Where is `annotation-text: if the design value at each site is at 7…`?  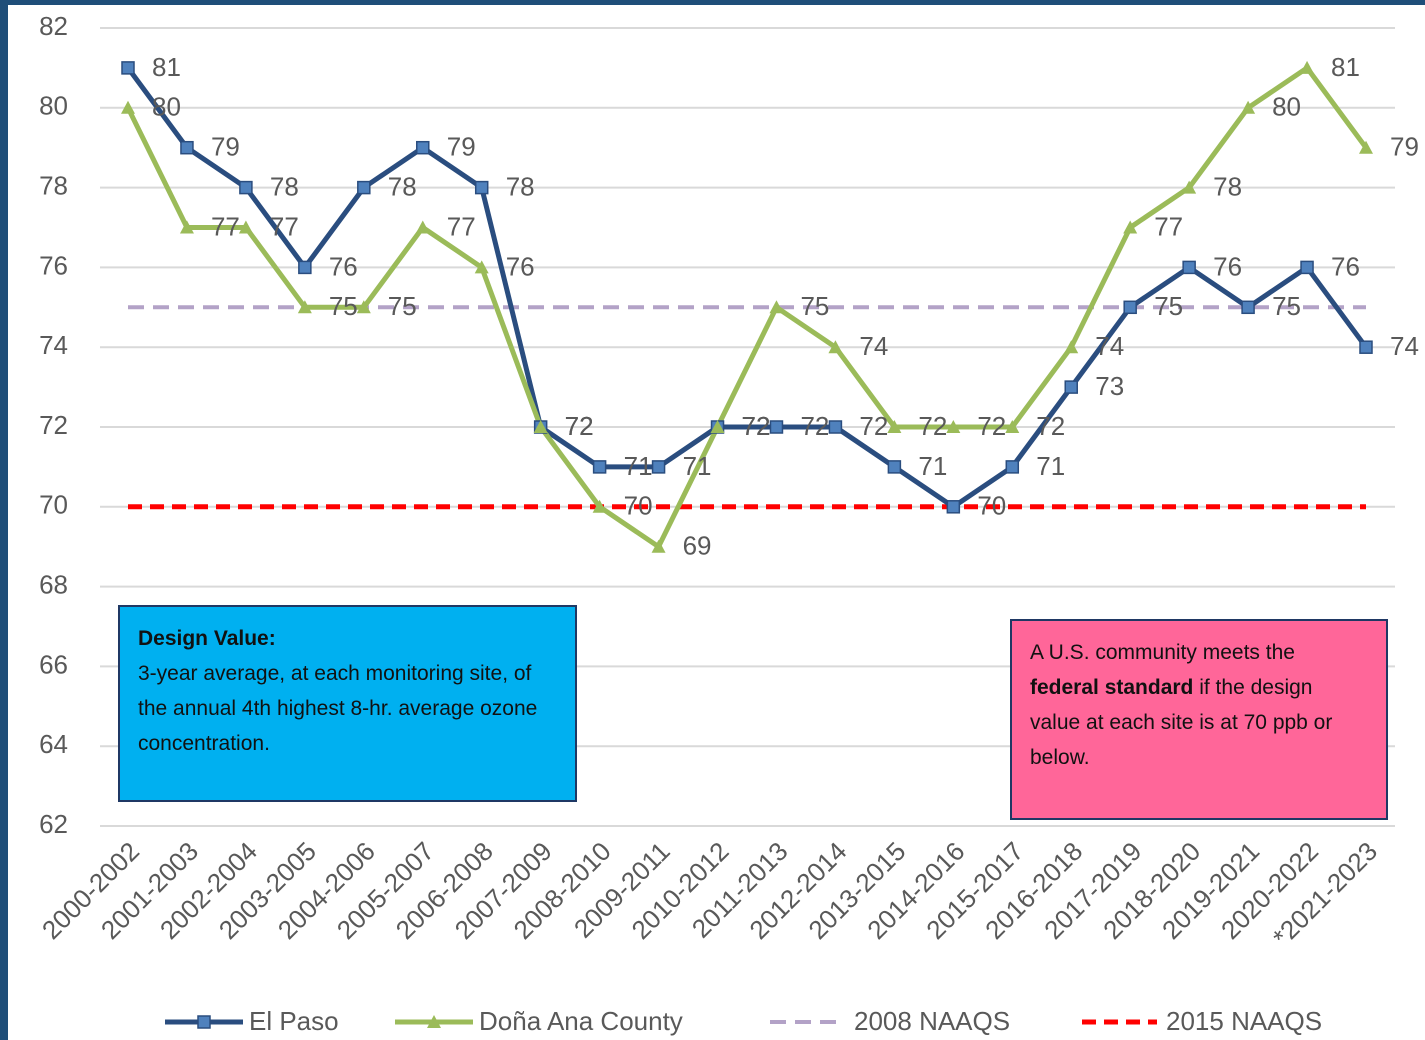 annotation-text: if the design value at each site is at 7… is located at coordinates (1181, 722).